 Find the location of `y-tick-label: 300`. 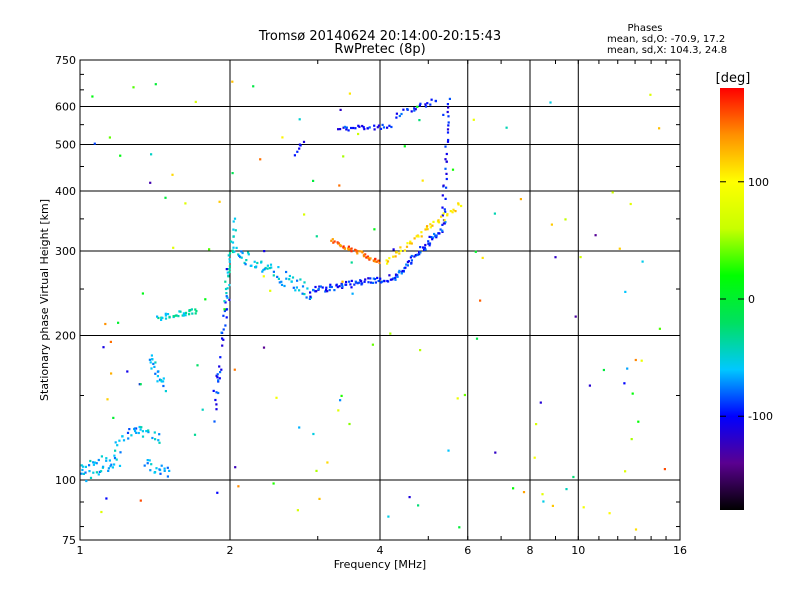

y-tick-label: 300 is located at coordinates (65, 251).